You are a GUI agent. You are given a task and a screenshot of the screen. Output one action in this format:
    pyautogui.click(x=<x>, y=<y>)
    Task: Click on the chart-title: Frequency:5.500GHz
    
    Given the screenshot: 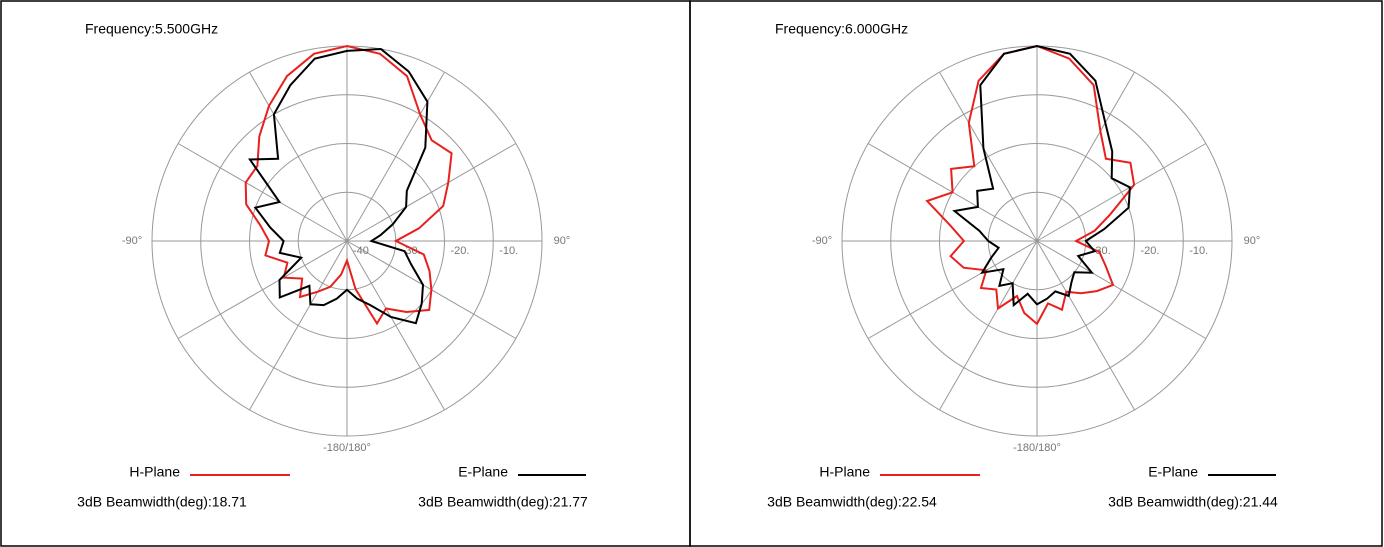 What is the action you would take?
    pyautogui.click(x=151, y=29)
    